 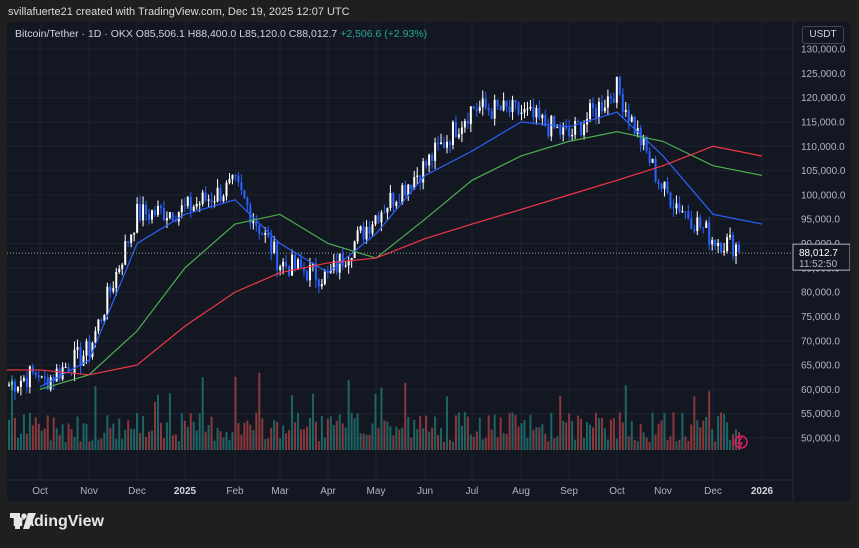 What do you see at coordinates (74, 34) in the screenshot?
I see `symbol-name: Bitcoin/Tether · 1D · OKX` at bounding box center [74, 34].